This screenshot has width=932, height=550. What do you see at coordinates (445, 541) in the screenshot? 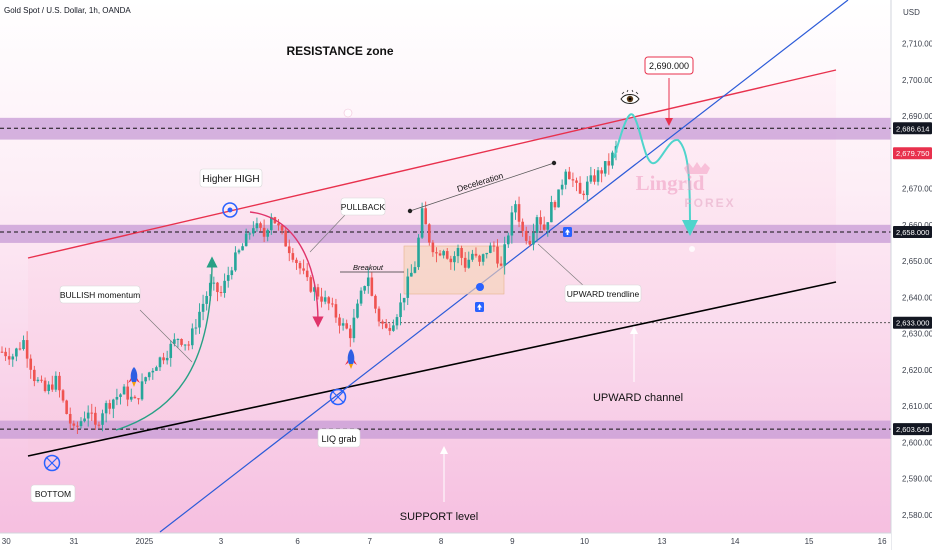
I see `time-axis` at bounding box center [445, 541].